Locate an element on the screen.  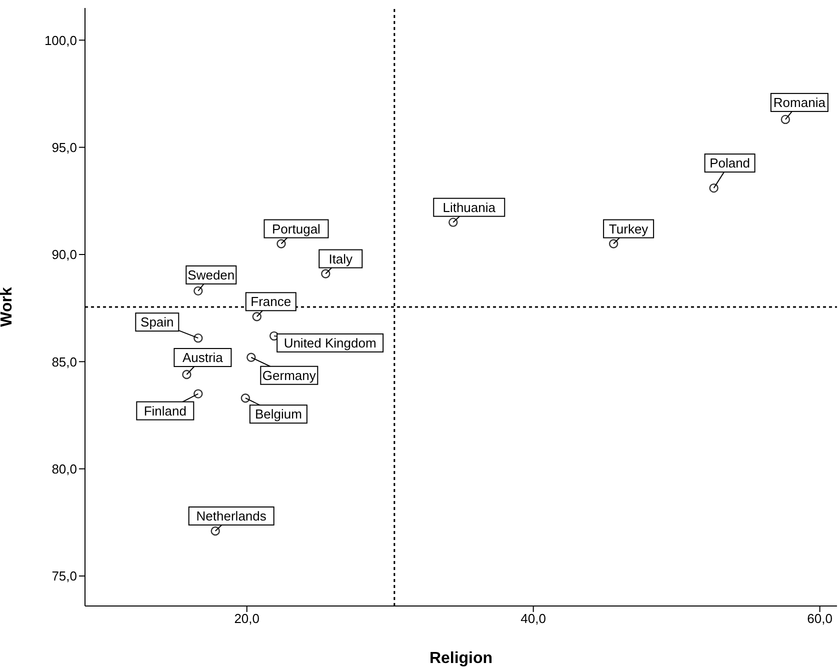
annotation: United Kingdom is located at coordinates (330, 342).